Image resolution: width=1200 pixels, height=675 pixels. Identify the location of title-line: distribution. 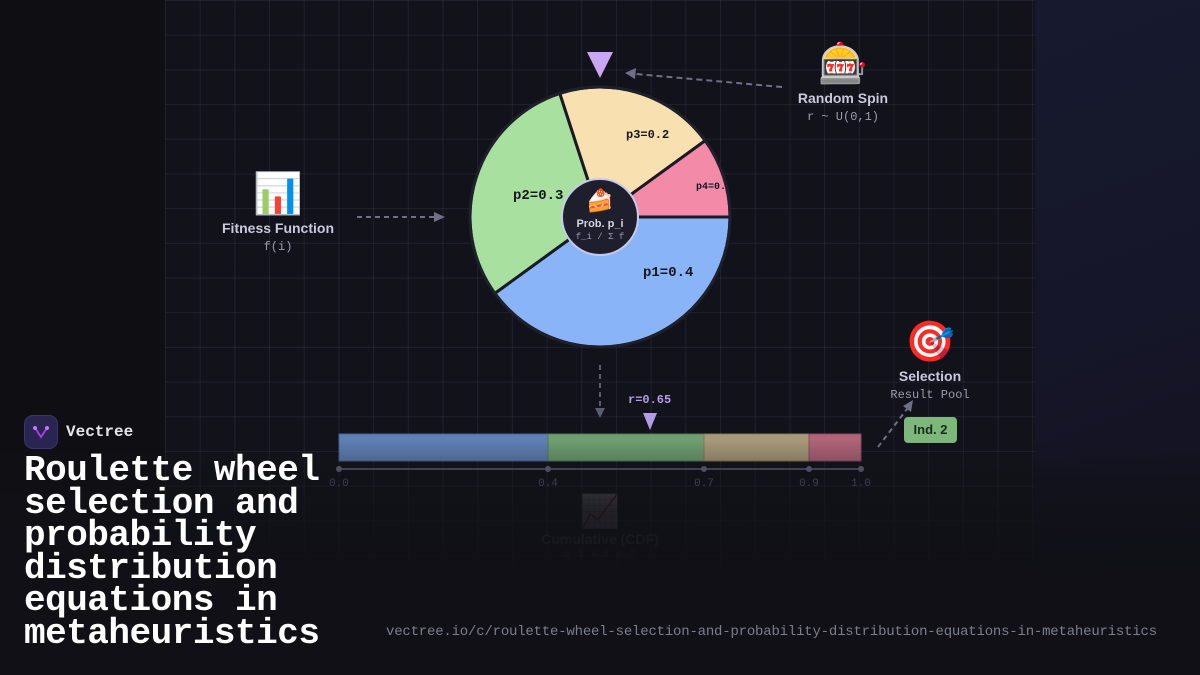
(151, 568).